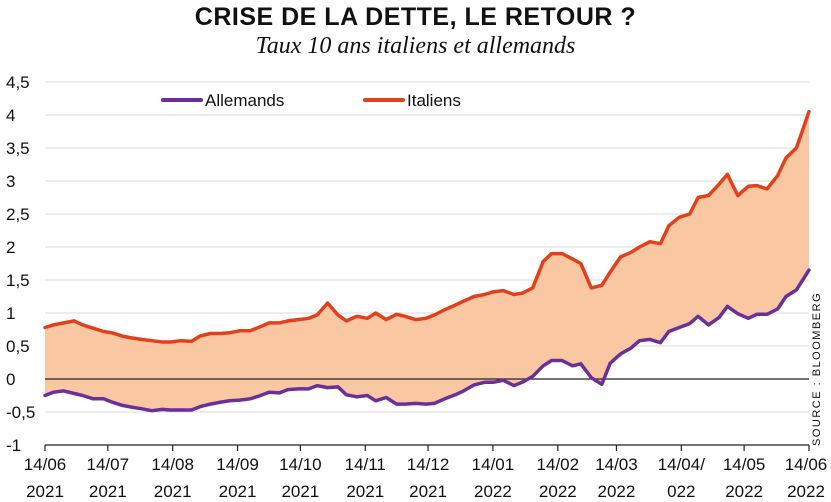 This screenshot has height=502, width=831. Describe the element at coordinates (681, 491) in the screenshot. I see `x-tick-label: 022` at that location.